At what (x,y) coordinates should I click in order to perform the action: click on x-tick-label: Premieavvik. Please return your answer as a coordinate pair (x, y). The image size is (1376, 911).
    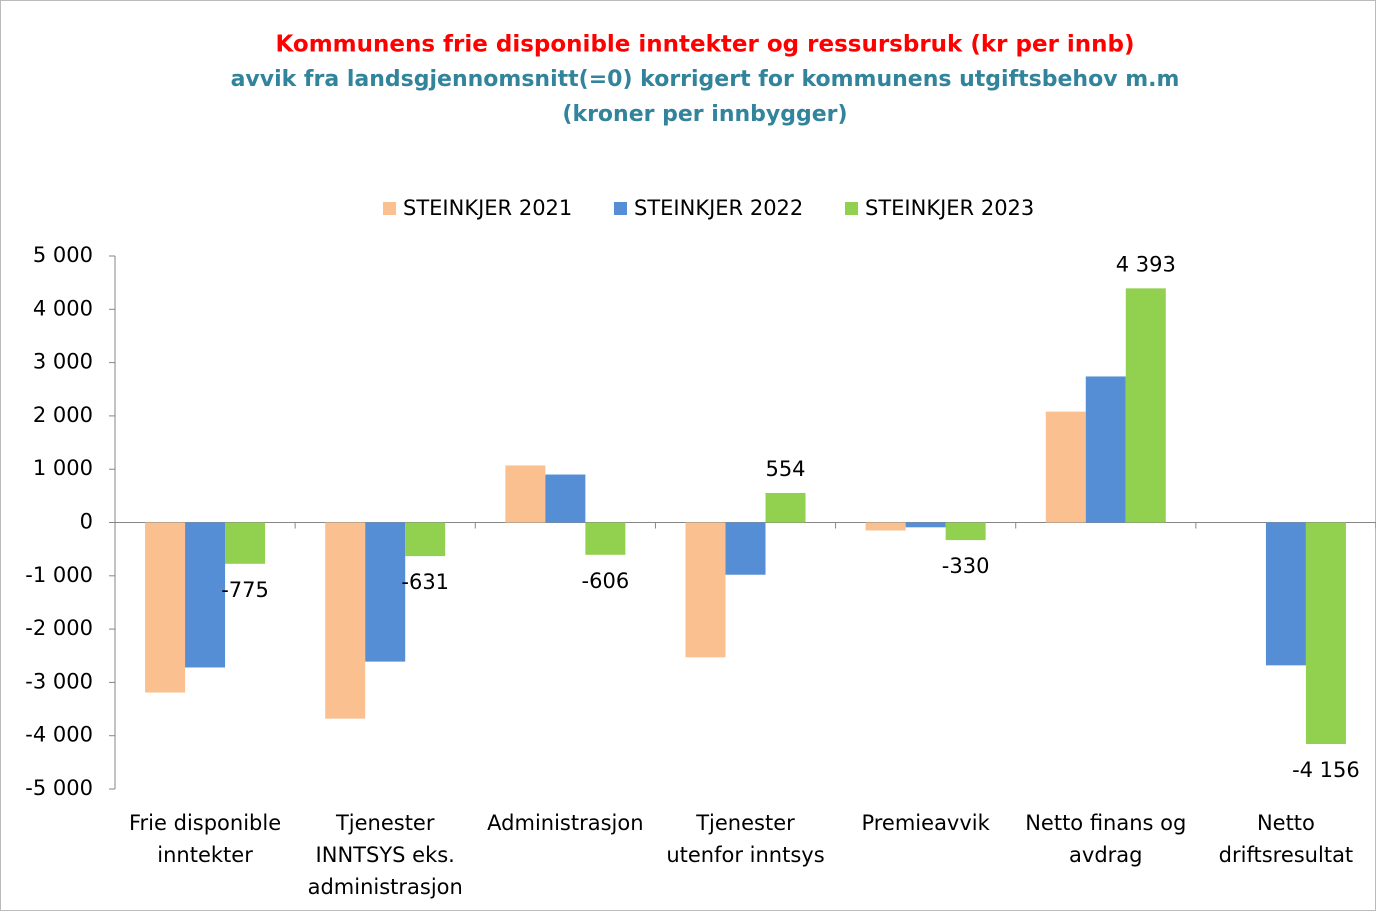
    Looking at the image, I should click on (925, 823).